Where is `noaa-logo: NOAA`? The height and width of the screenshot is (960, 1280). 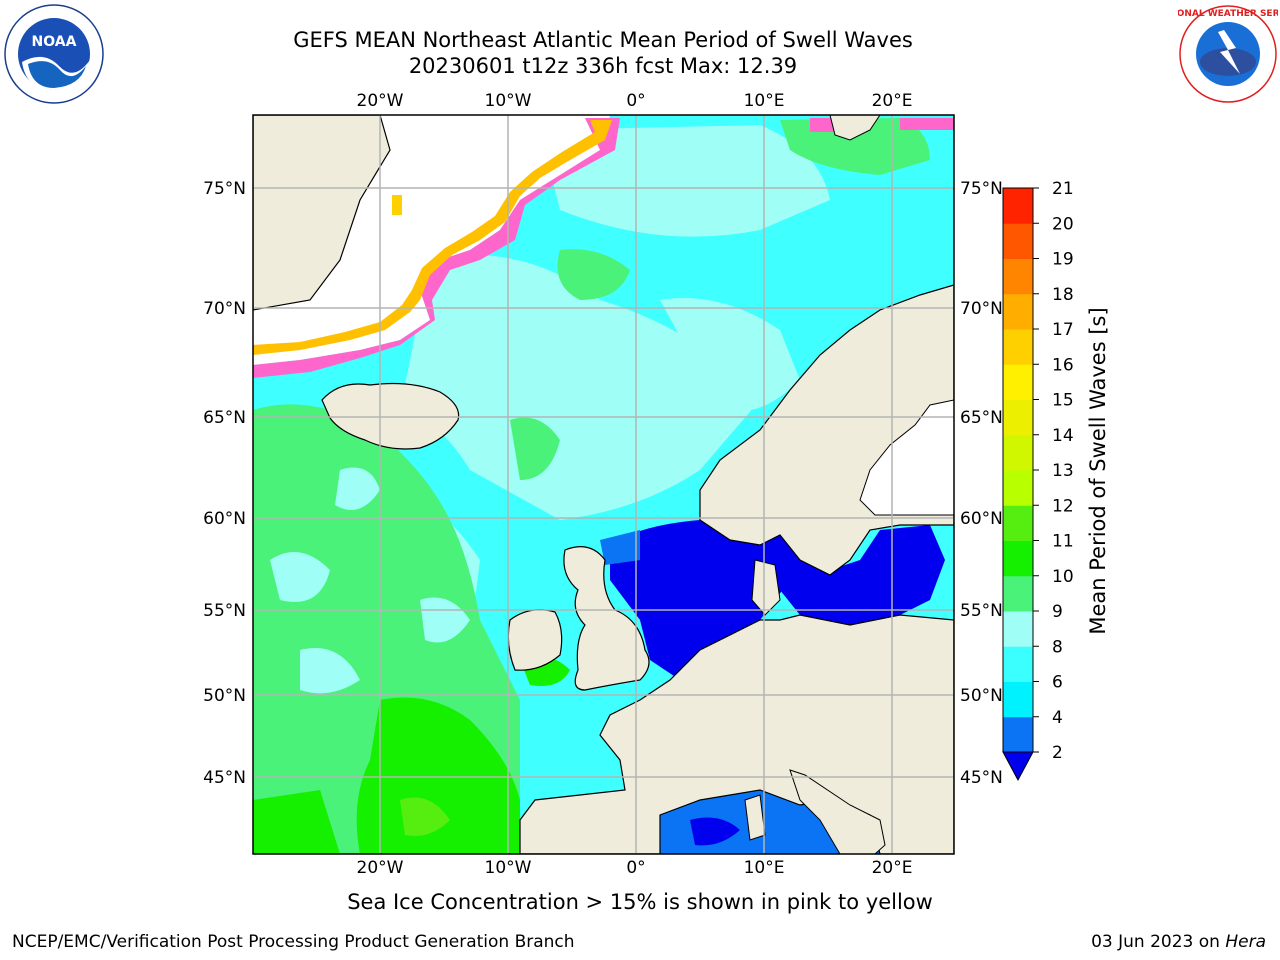 noaa-logo: NOAA is located at coordinates (54, 54).